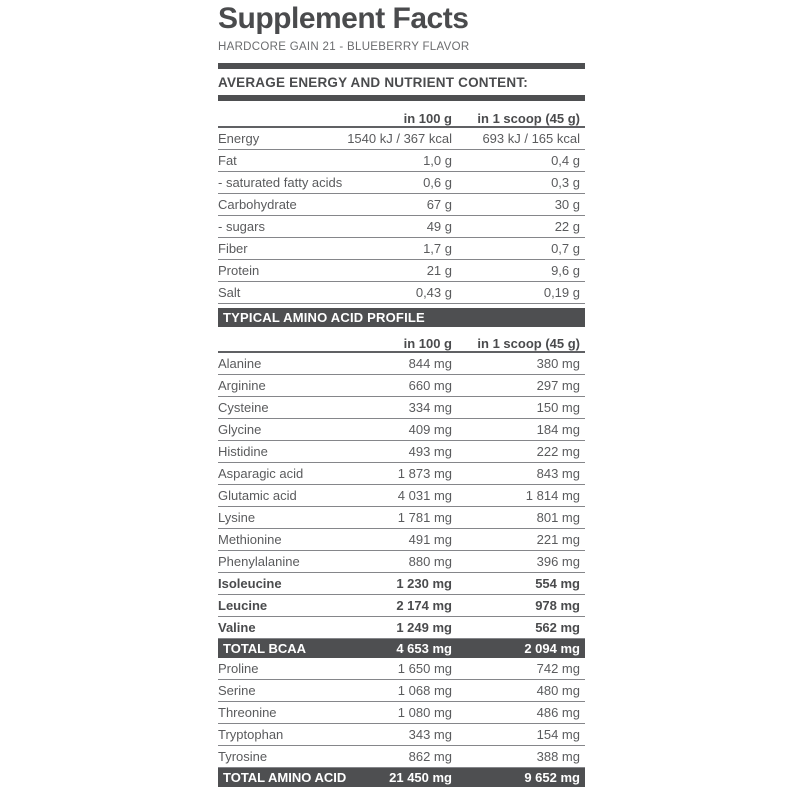 The height and width of the screenshot is (800, 800). What do you see at coordinates (285, 777) in the screenshot?
I see `row-label: TOTAL AMINO ACID` at bounding box center [285, 777].